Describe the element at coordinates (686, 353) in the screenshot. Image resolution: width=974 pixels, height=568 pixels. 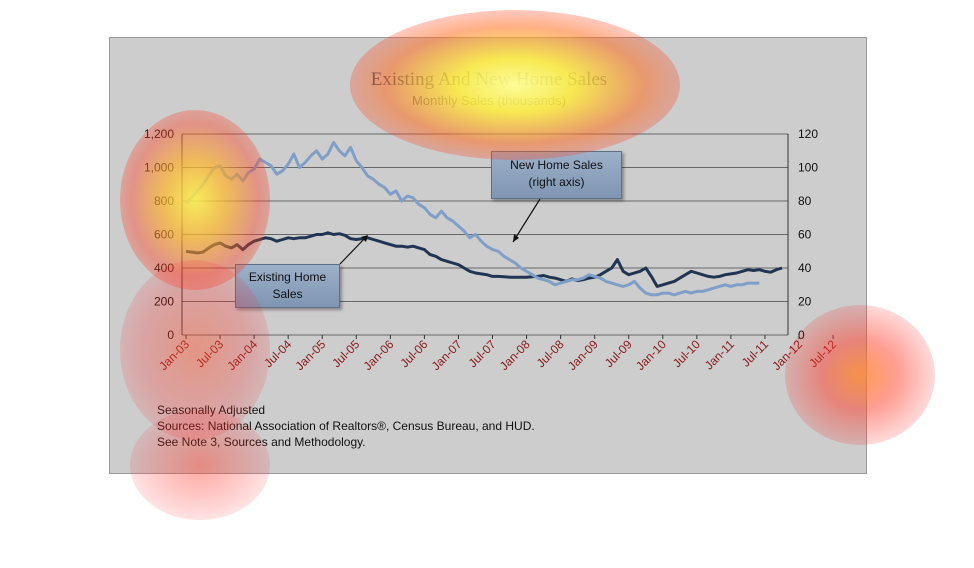
I see `x-tick-label: Jul-10` at that location.